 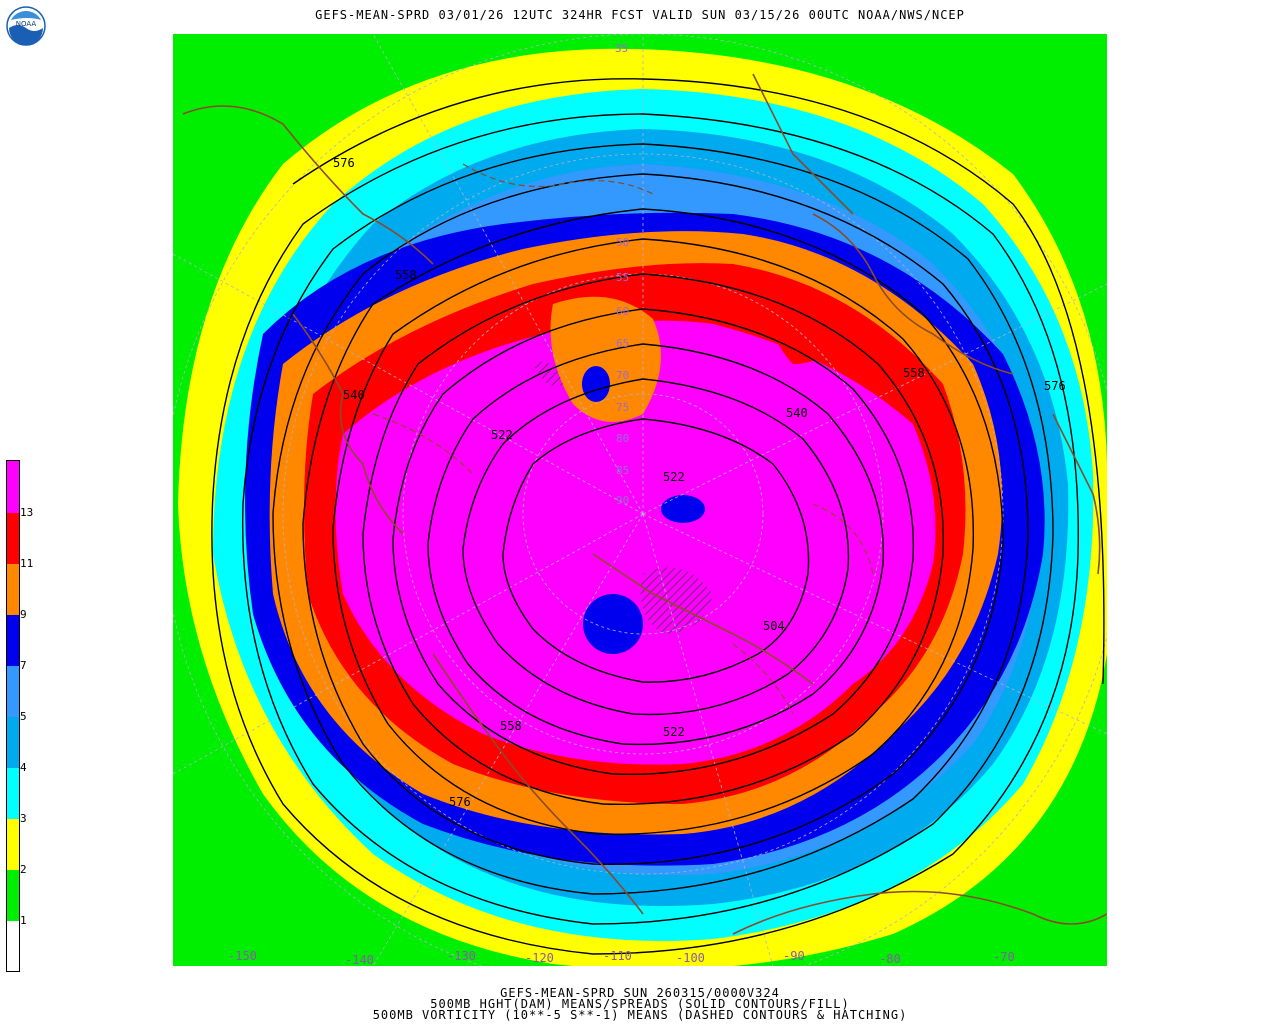 What do you see at coordinates (23, 716) in the screenshot?
I see `colorbar-label-5: 5` at bounding box center [23, 716].